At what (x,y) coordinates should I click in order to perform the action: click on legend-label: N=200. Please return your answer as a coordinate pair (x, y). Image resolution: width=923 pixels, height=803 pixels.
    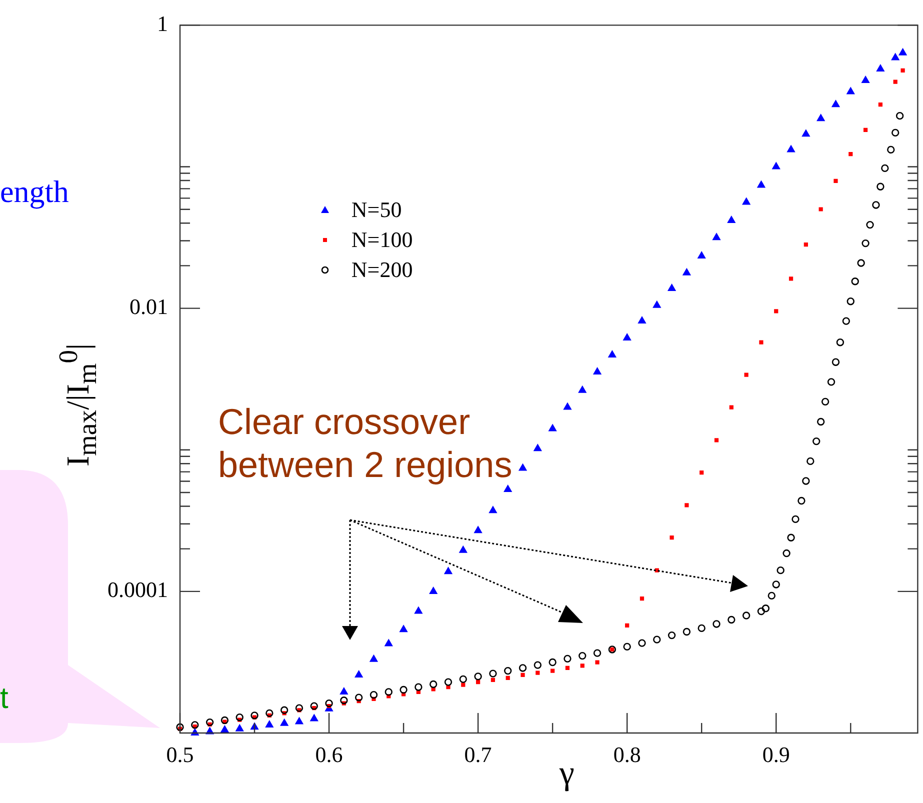
    Looking at the image, I should click on (382, 270).